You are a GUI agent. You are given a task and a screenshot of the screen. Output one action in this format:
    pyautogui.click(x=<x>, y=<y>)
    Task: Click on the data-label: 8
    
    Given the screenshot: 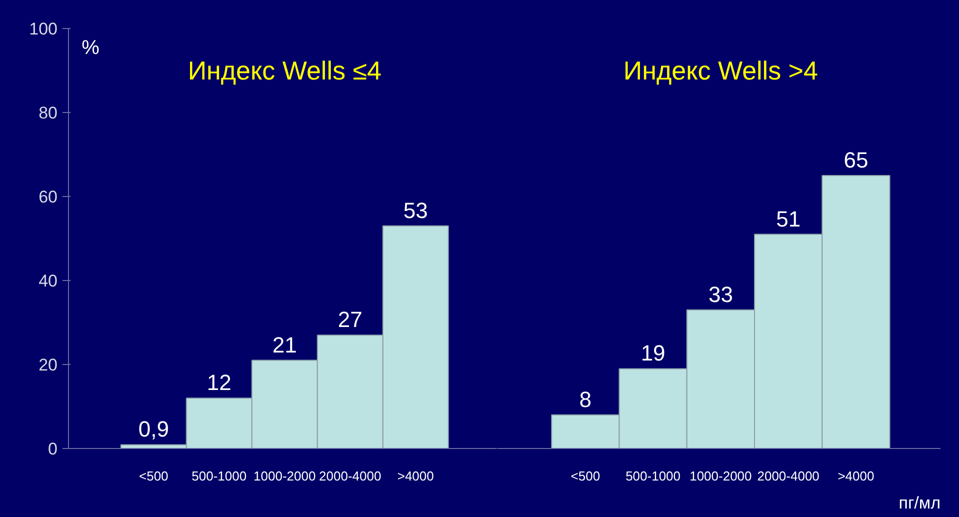 What is the action you would take?
    pyautogui.click(x=585, y=399)
    